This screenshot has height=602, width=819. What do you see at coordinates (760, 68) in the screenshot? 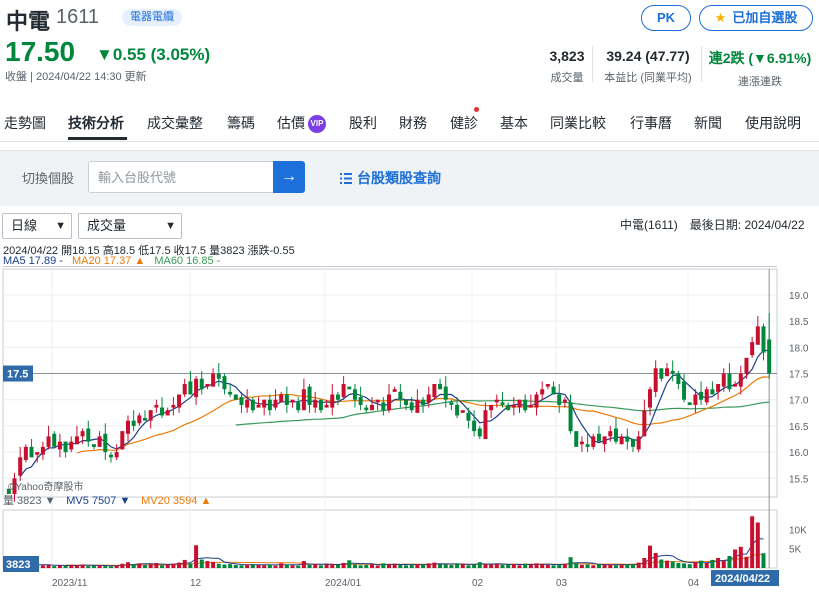
I see `stat-streak: 連2跌 (▼6.91%) 連漲連跌` at bounding box center [760, 68].